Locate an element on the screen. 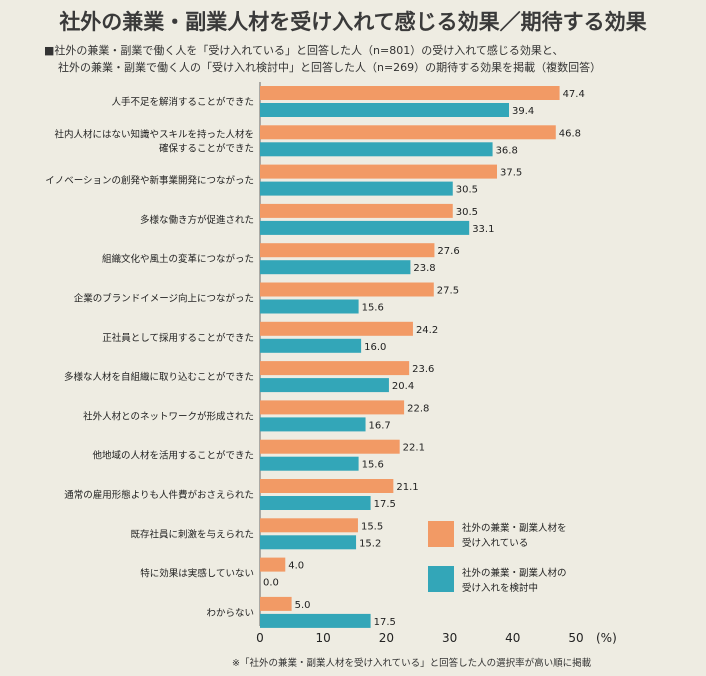  category-label: 特に効果は実感していない is located at coordinates (197, 574).